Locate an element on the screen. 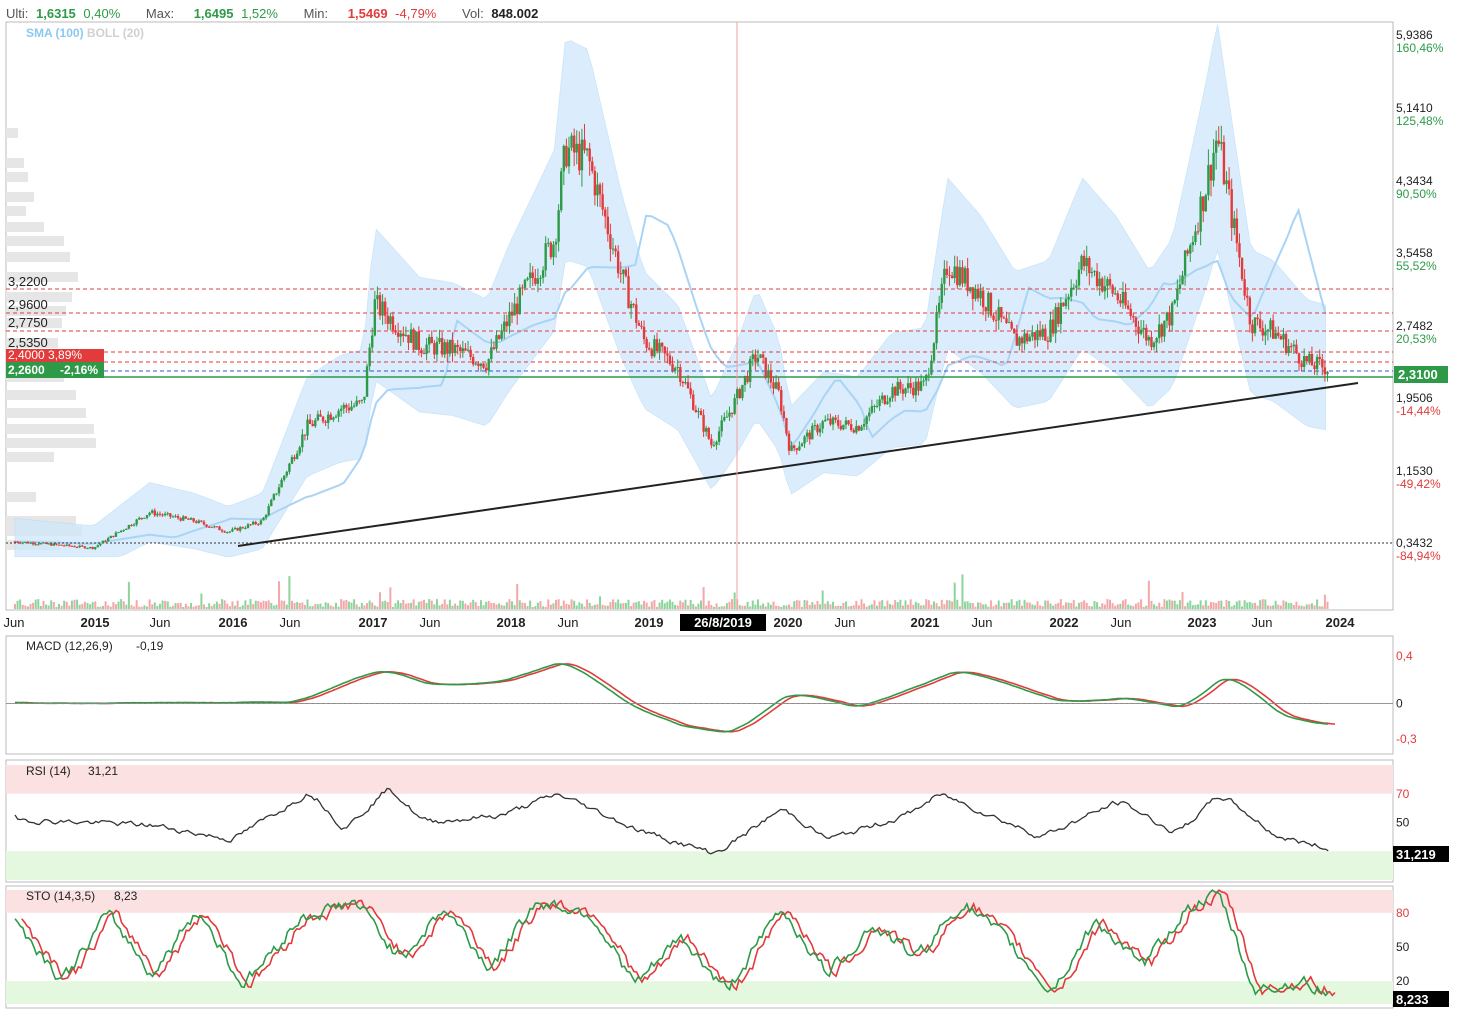 This screenshot has width=1459, height=1016. boll-legend: BOLL (20) is located at coordinates (115, 33).